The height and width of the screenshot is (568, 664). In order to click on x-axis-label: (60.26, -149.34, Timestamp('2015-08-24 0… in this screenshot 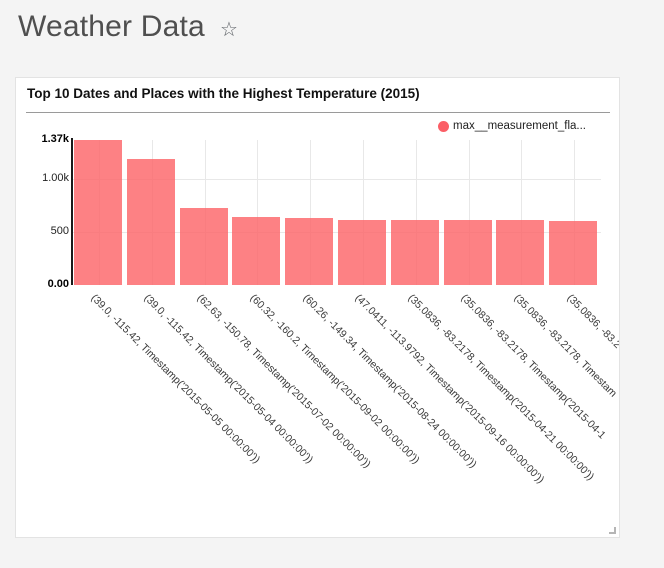, I will do `click(389, 381)`.